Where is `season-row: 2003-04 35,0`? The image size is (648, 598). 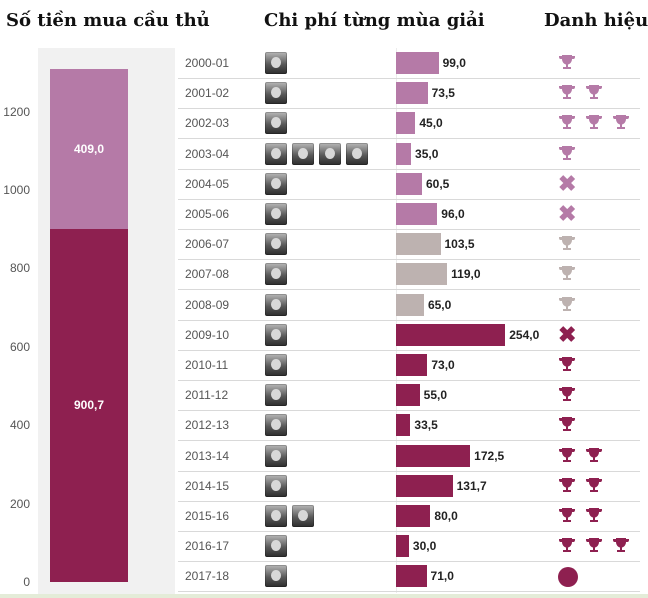
season-row: 2003-04 35,0 is located at coordinates (409, 154).